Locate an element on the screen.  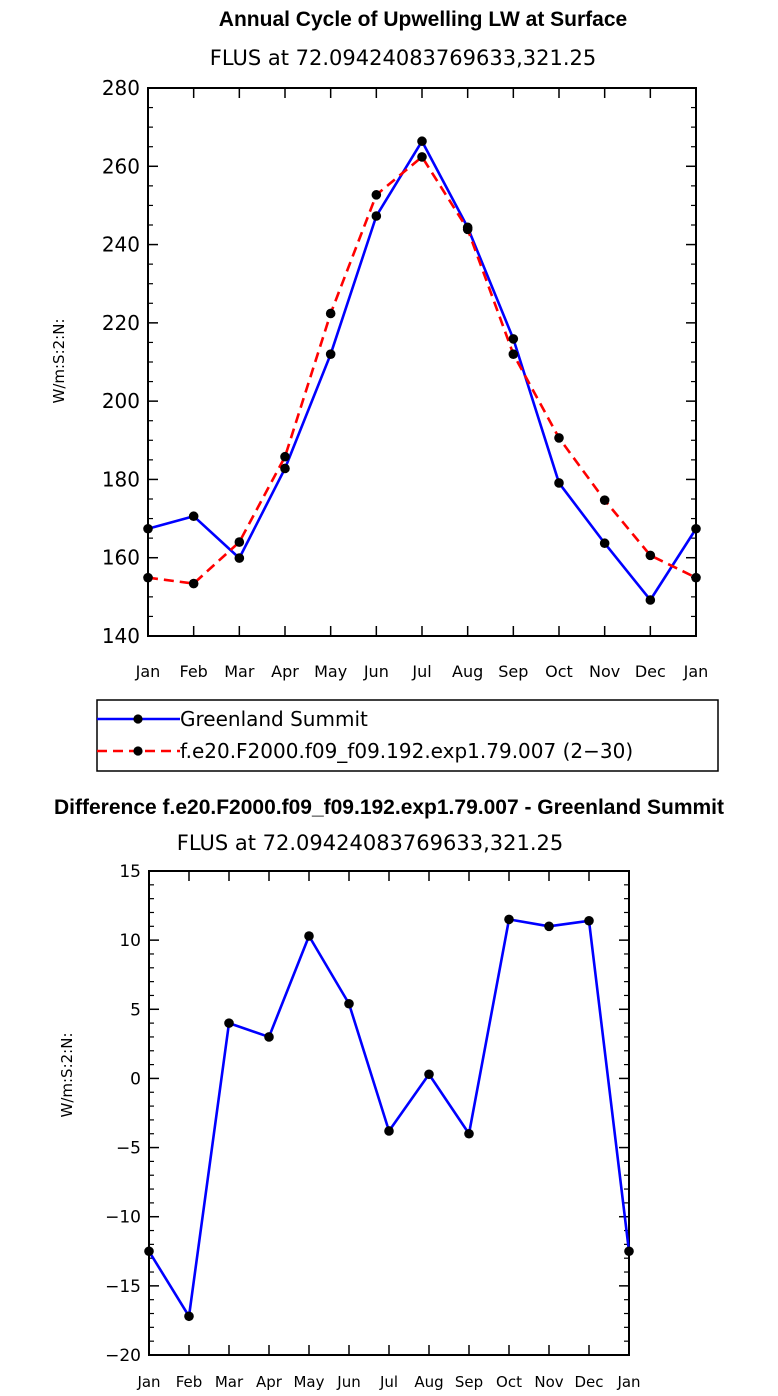
ytick-label: 140 is located at coordinates (121, 636).